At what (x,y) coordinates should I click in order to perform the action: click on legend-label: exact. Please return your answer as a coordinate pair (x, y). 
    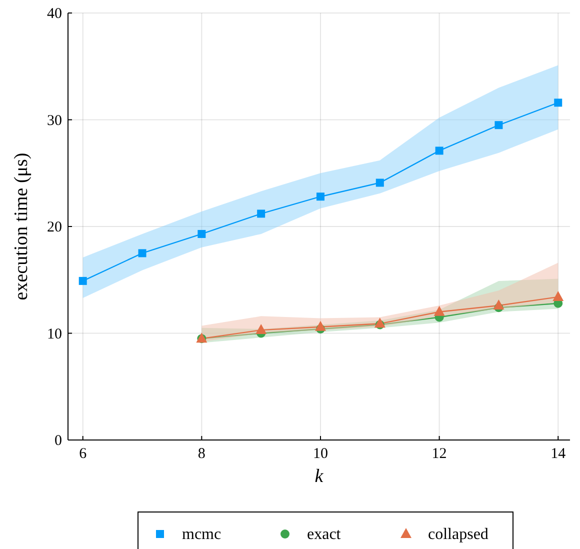
    Looking at the image, I should click on (324, 534).